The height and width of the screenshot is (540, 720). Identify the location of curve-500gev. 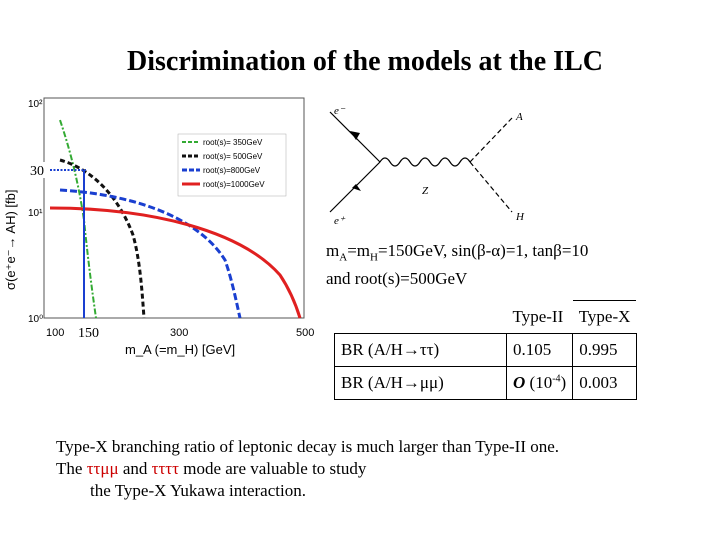
(102, 238).